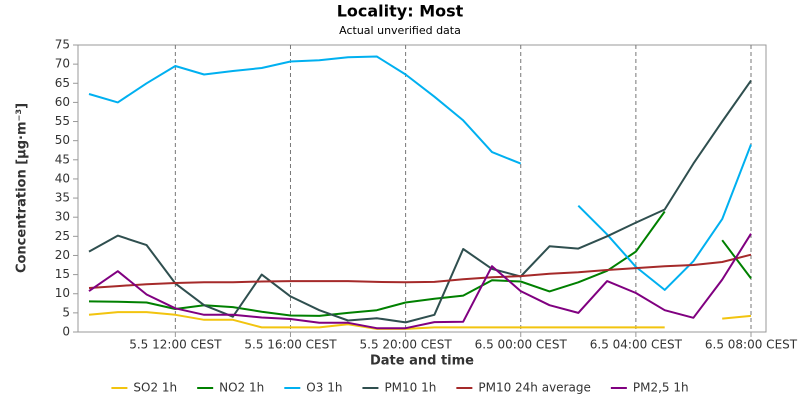 Image resolution: width=800 pixels, height=400 pixels. I want to click on y-tick-label: 45, so click(62, 159).